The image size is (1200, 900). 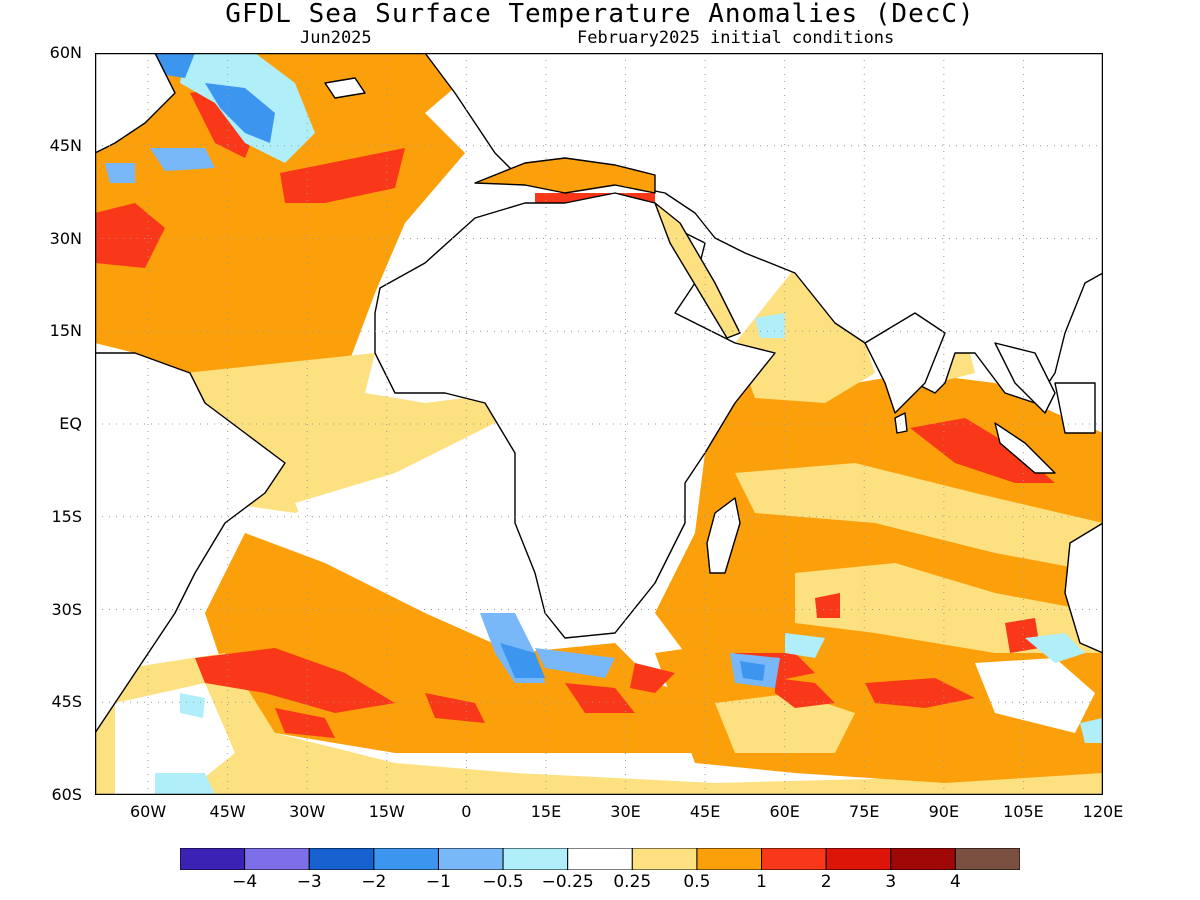 What do you see at coordinates (1025, 448) in the screenshot?
I see `island-sumatra` at bounding box center [1025, 448].